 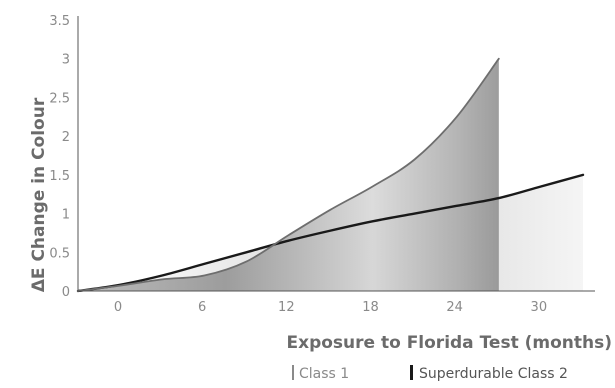 I want to click on legend-class2-marker, so click(x=411, y=372).